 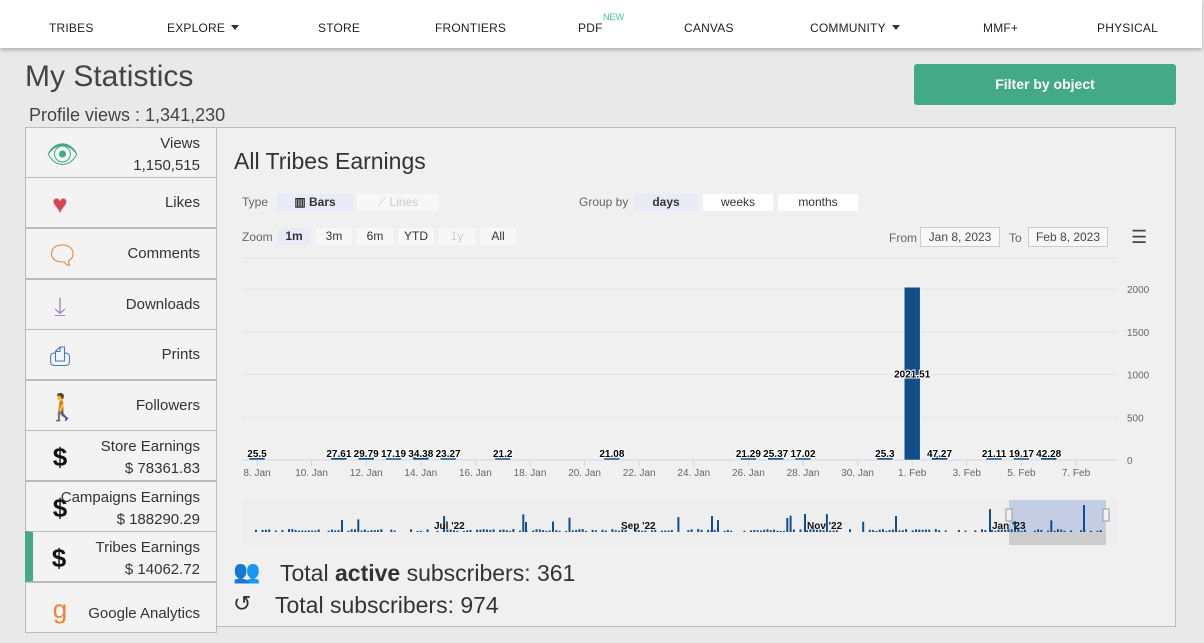 I want to click on zoom-ytd: YTD, so click(x=416, y=236).